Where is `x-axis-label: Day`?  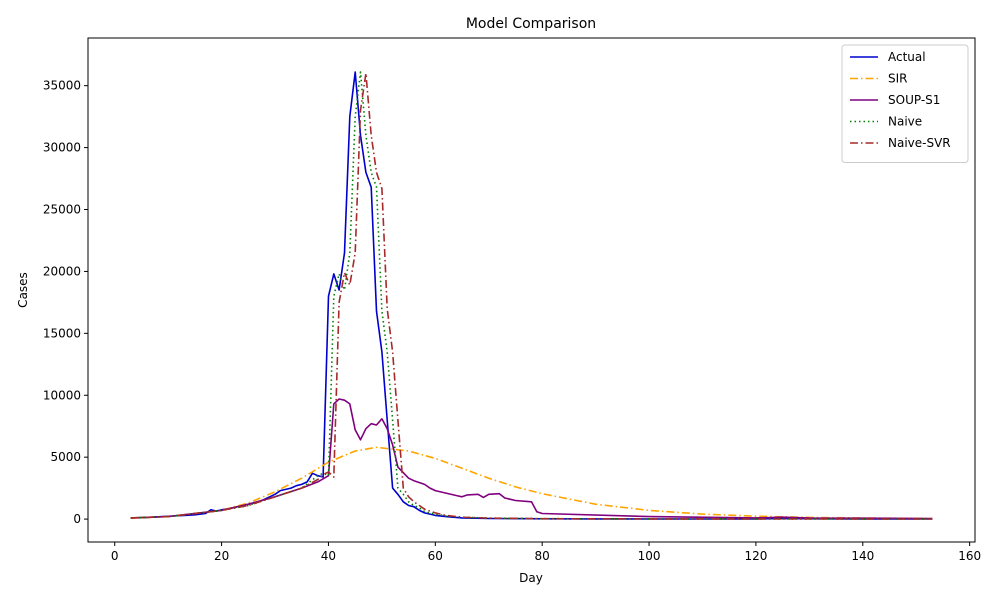 x-axis-label: Day is located at coordinates (531, 578).